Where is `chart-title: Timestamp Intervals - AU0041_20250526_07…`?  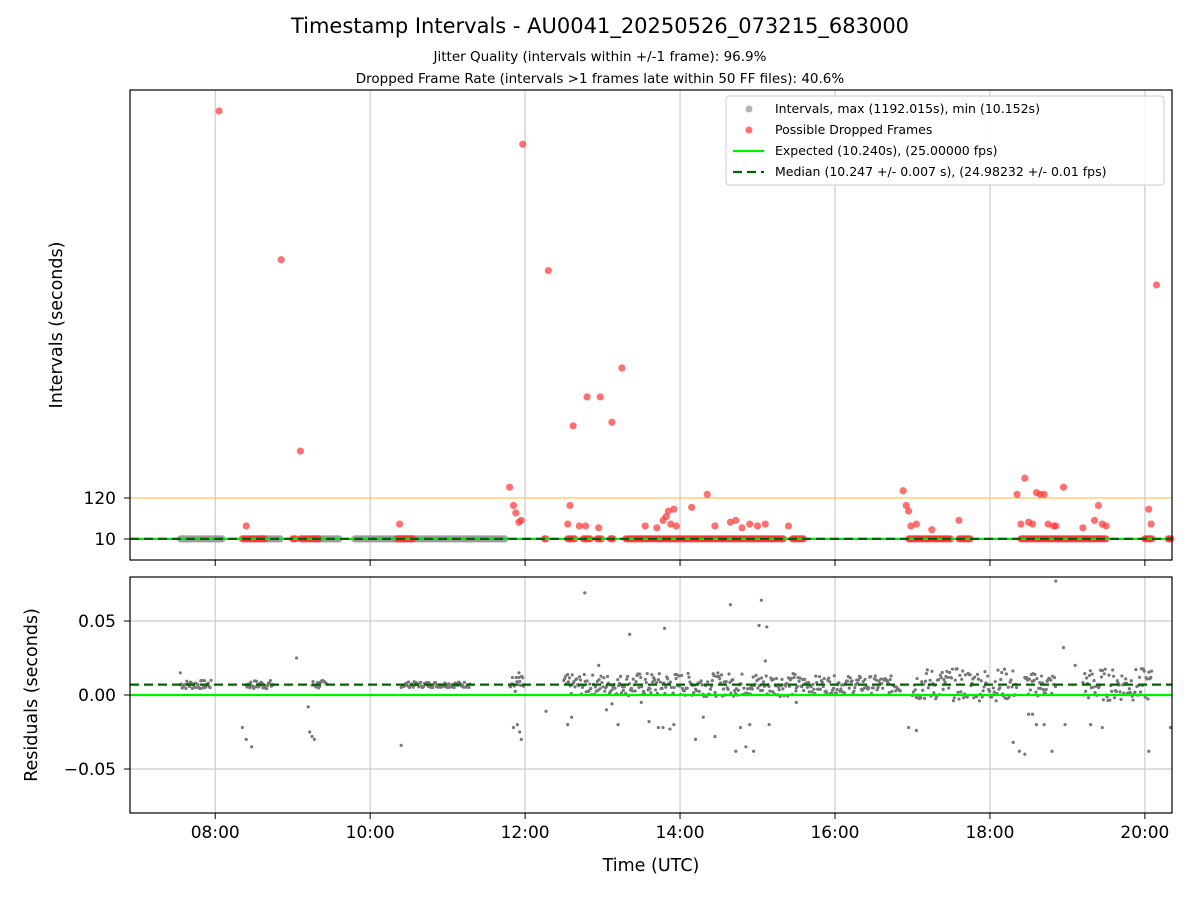
chart-title: Timestamp Intervals - AU0041_20250526_07… is located at coordinates (600, 26).